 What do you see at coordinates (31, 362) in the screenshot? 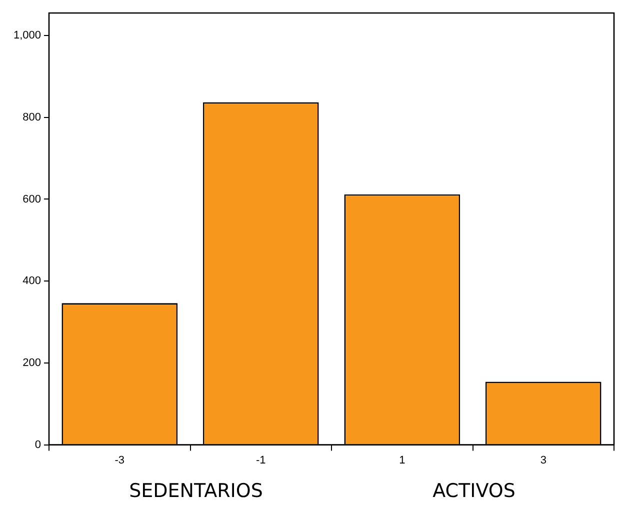
I see `y-tick-label: 200` at bounding box center [31, 362].